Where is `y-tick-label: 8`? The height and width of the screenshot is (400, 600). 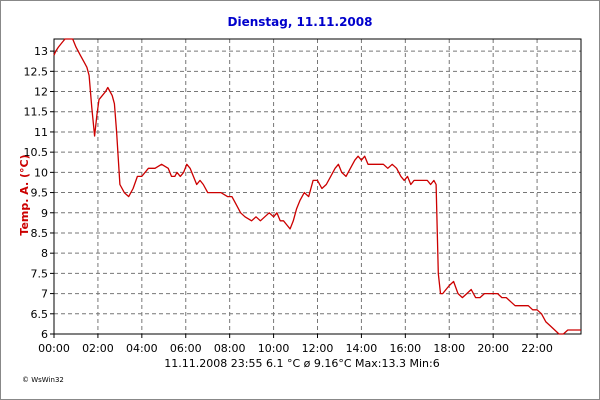 y-tick-label: 8 is located at coordinates (44, 253).